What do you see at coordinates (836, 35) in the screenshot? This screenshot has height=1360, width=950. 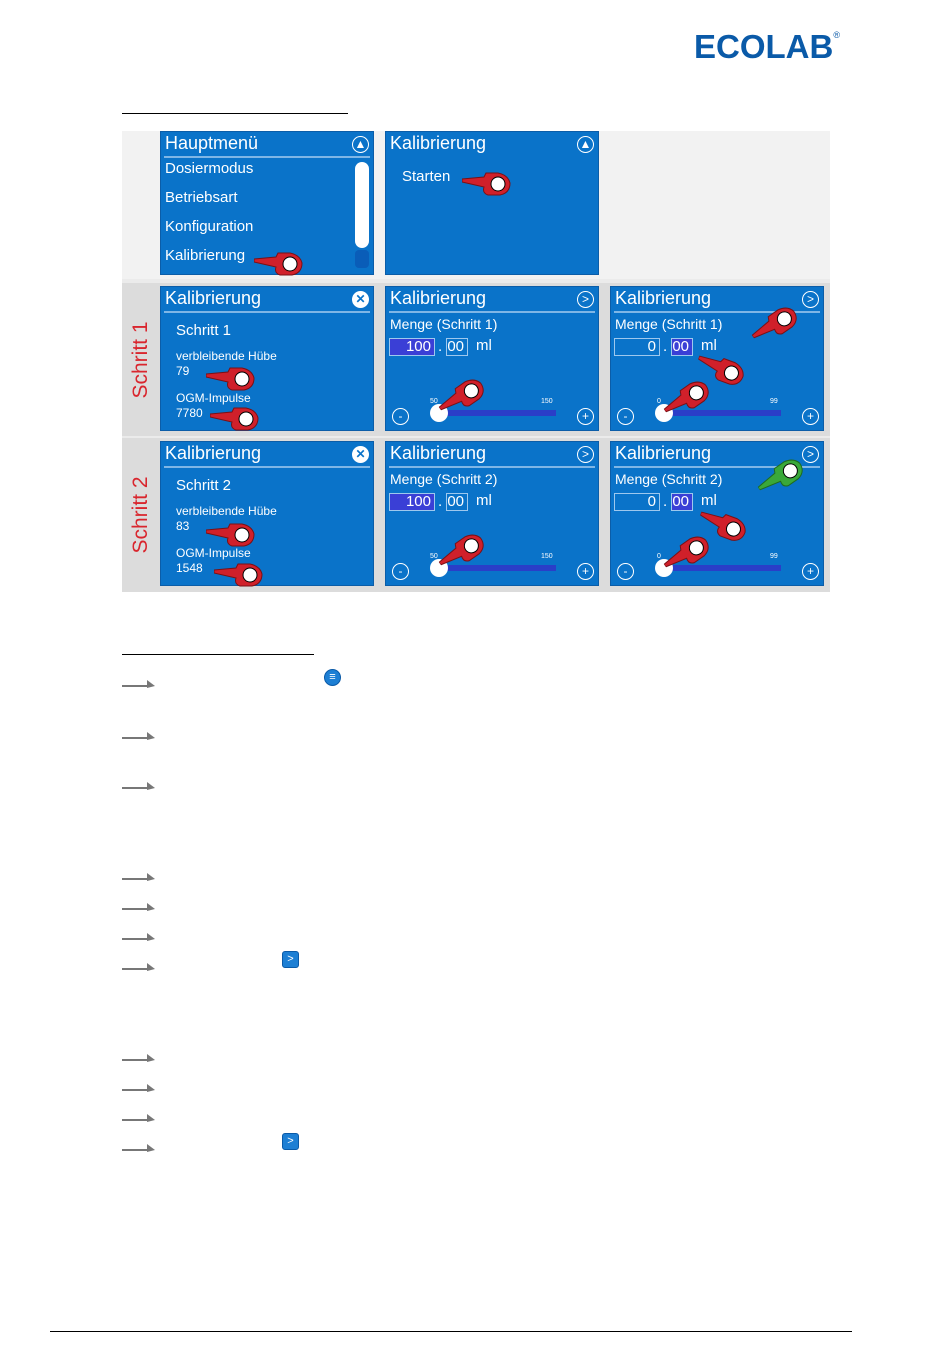 I see `logo-registered: ®` at bounding box center [836, 35].